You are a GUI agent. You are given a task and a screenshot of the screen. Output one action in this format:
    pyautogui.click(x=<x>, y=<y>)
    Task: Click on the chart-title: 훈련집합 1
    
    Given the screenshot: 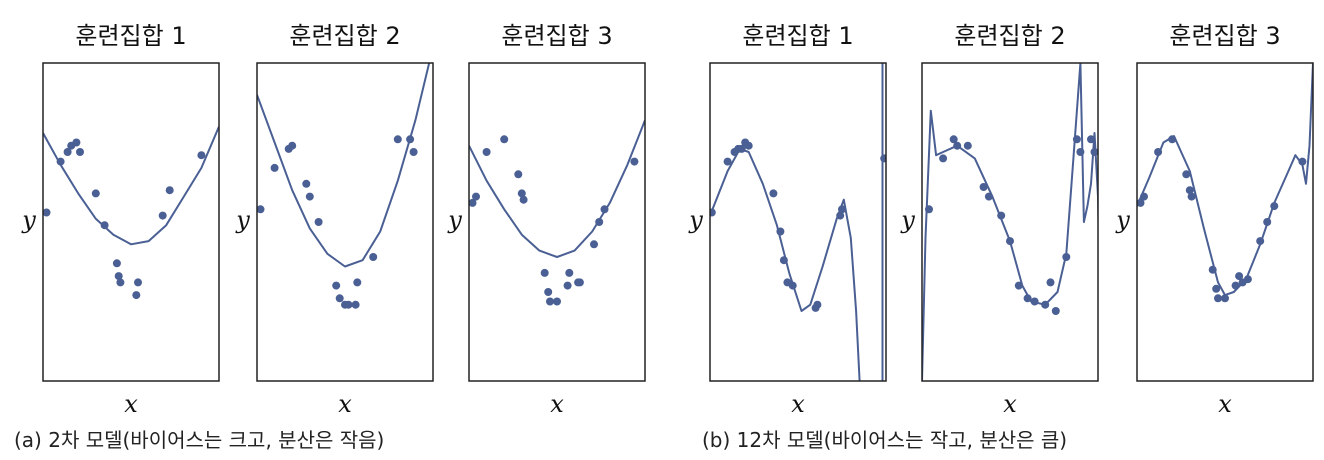 What is the action you would take?
    pyautogui.click(x=797, y=36)
    